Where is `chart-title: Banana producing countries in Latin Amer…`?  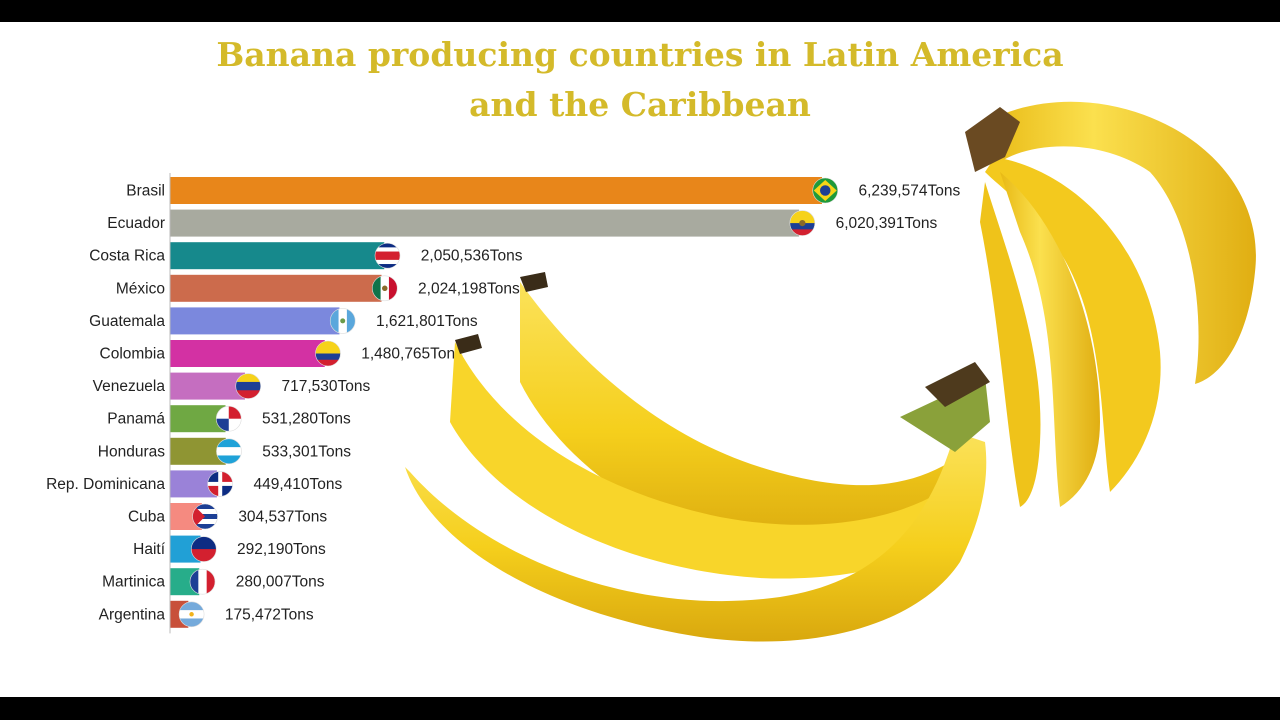
chart-title: Banana producing countries in Latin Amer… is located at coordinates (640, 80).